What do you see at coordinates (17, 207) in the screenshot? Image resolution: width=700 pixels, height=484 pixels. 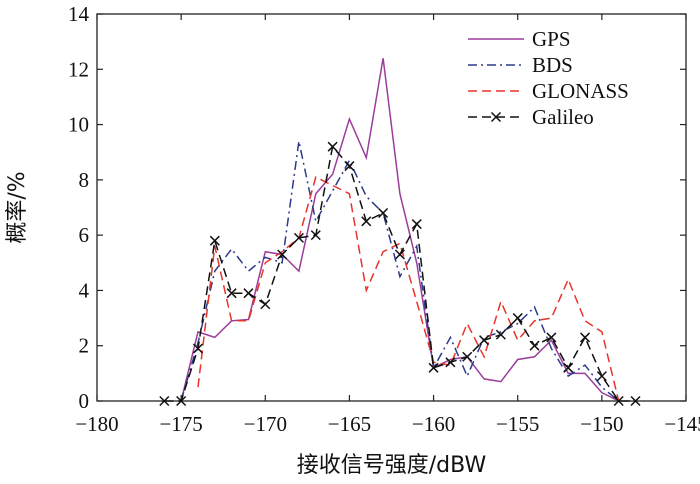 I see `y-axis-title: 概率/%` at bounding box center [17, 207].